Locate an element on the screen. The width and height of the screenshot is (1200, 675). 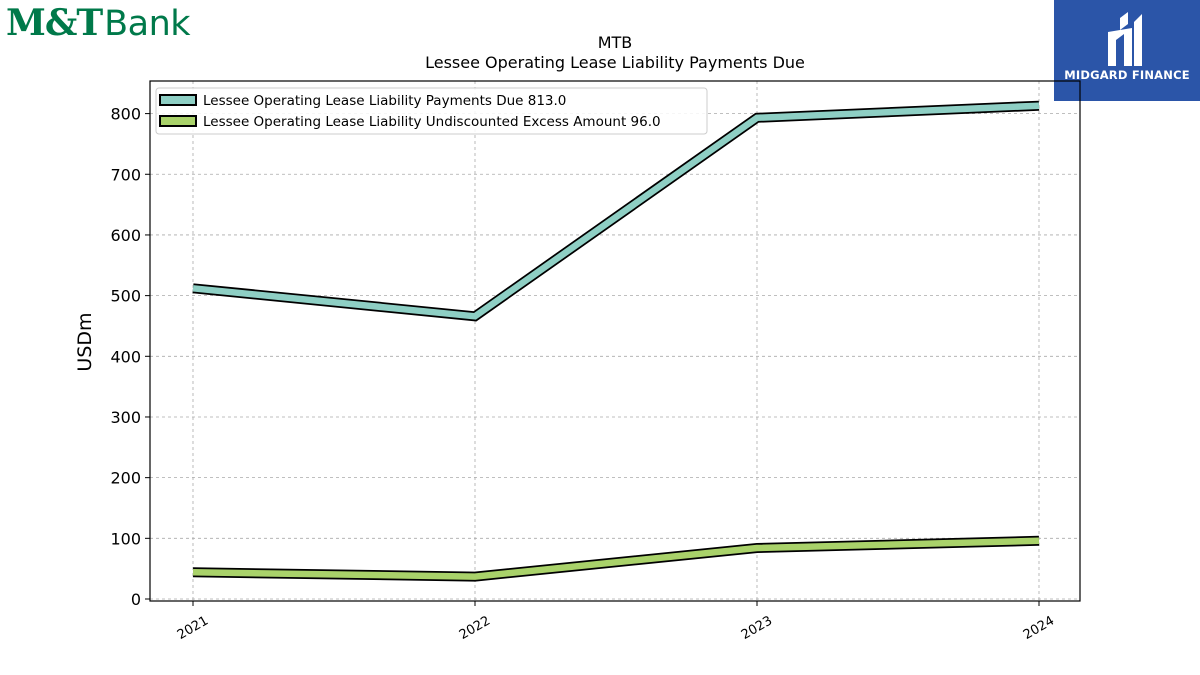
legend-box is located at coordinates (431, 111).